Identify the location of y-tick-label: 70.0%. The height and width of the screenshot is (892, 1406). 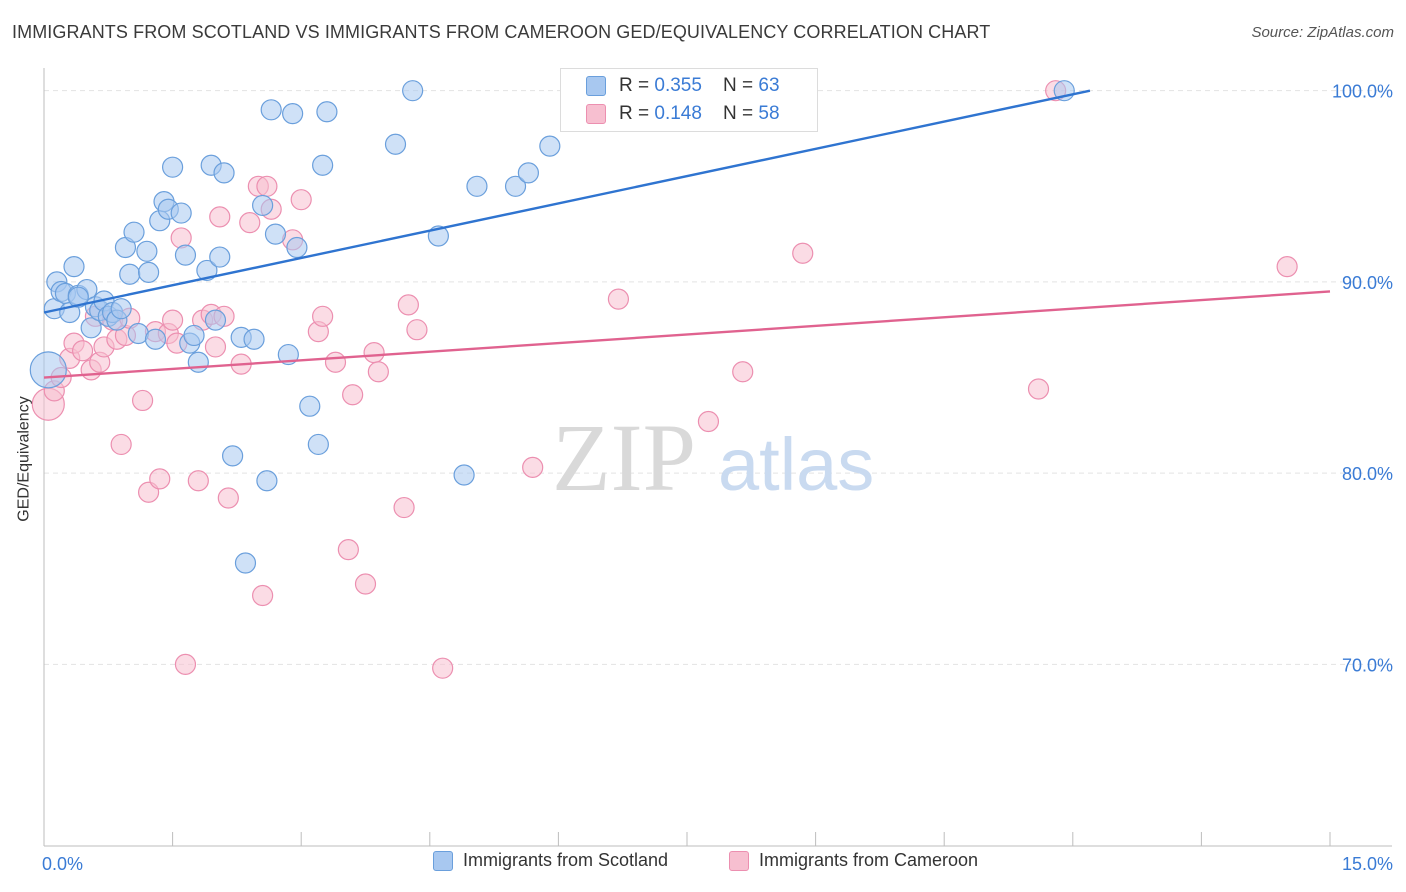
(1367, 665).